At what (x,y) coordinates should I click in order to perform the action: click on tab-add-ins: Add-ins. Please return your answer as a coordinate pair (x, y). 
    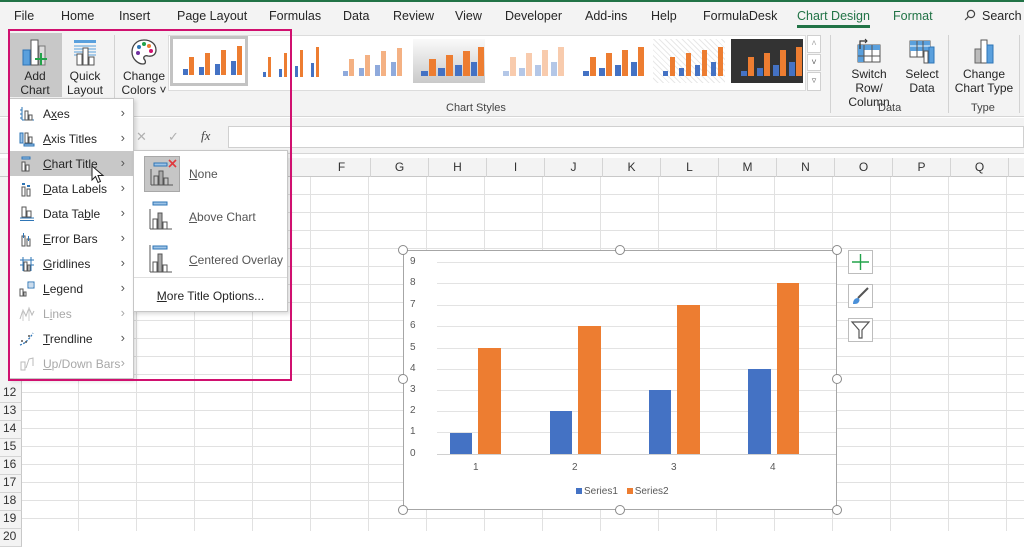
    Looking at the image, I should click on (606, 16).